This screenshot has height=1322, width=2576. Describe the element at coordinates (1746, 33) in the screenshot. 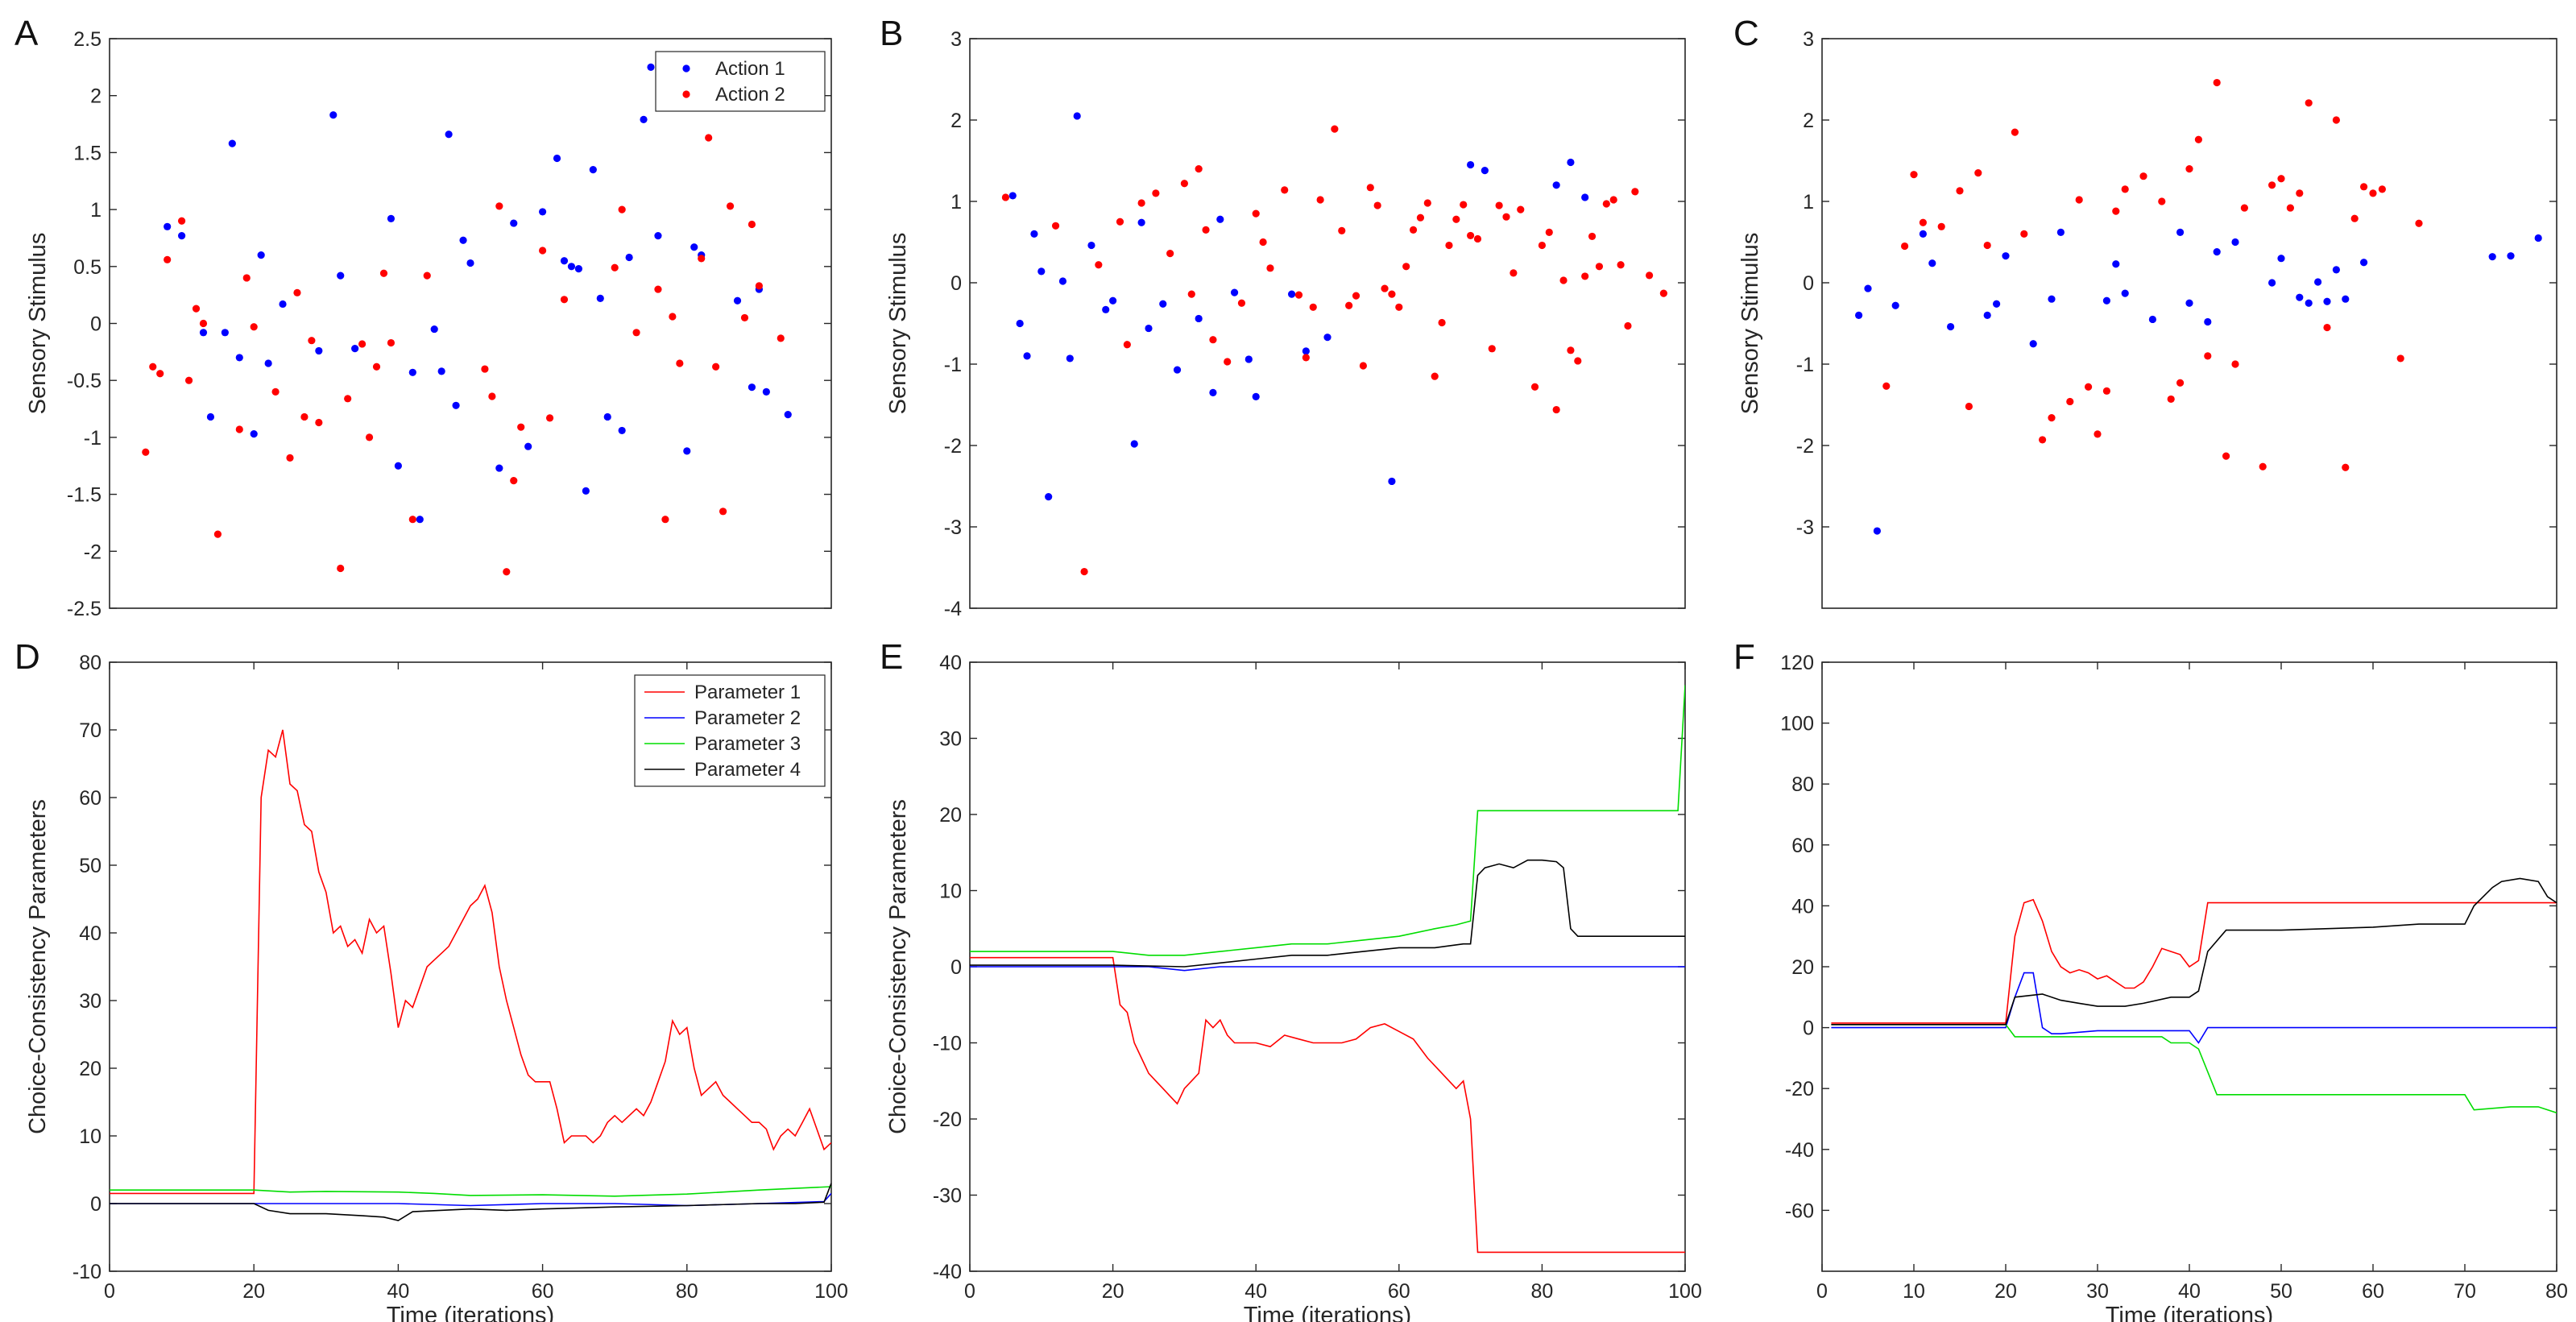

I see `panel-label-c: C` at that location.